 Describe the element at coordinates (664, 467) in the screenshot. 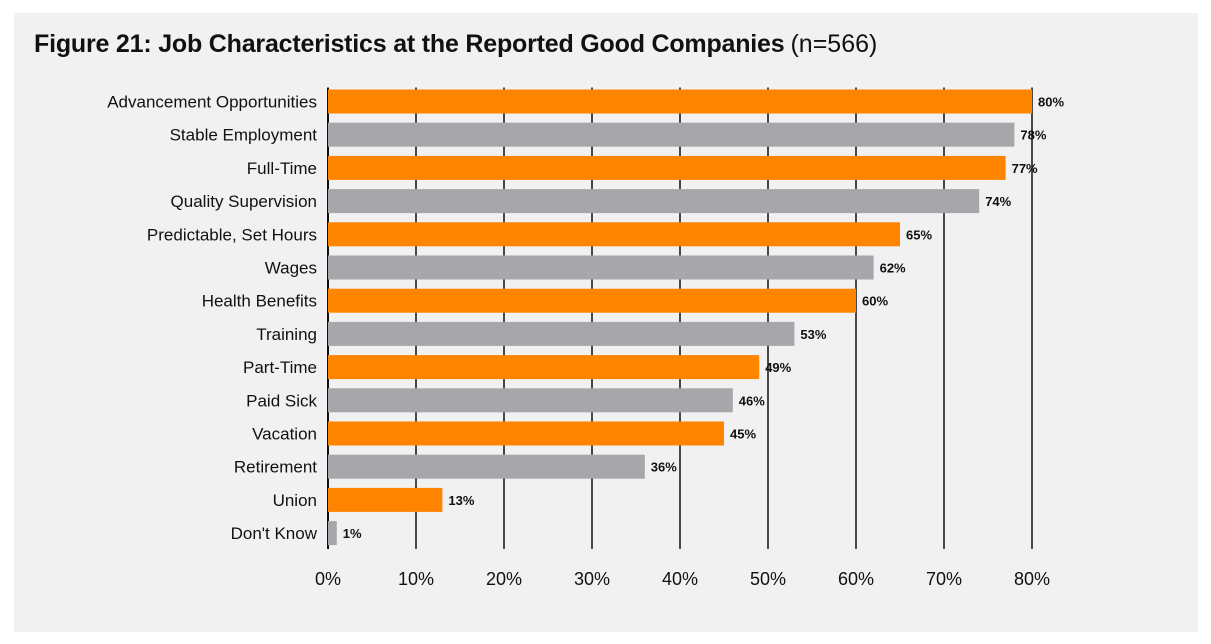

I see `data-label: 36%` at that location.